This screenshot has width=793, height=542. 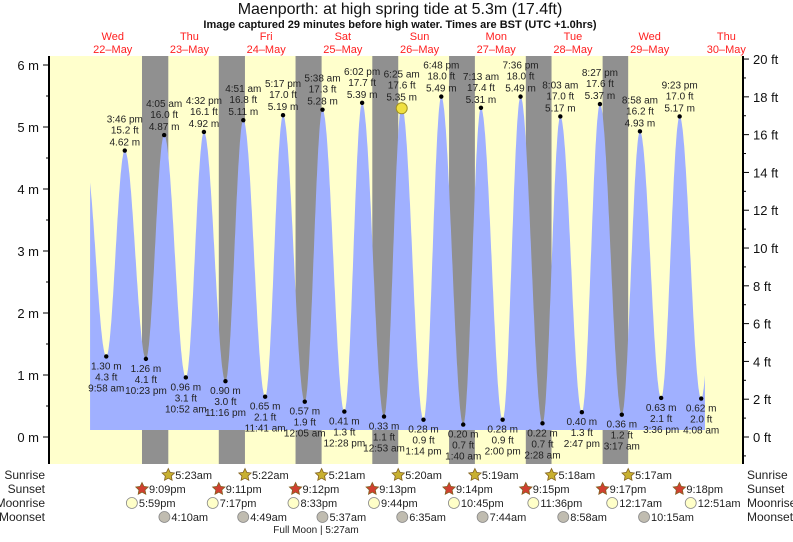 What do you see at coordinates (766, 97) in the screenshot?
I see `ft-tick-label: 18 ft` at bounding box center [766, 97].